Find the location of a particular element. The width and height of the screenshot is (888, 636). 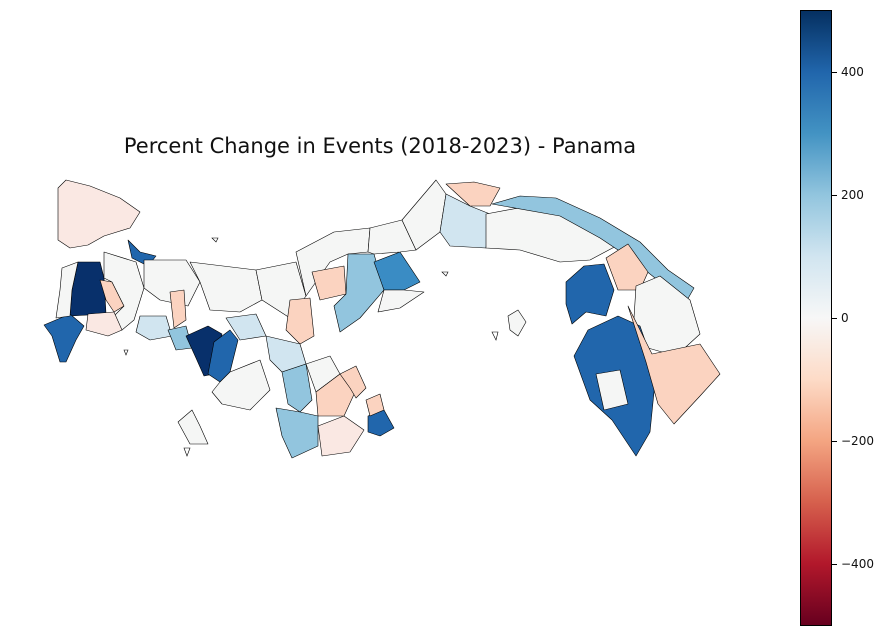

region-central-k is located at coordinates (401, 301).